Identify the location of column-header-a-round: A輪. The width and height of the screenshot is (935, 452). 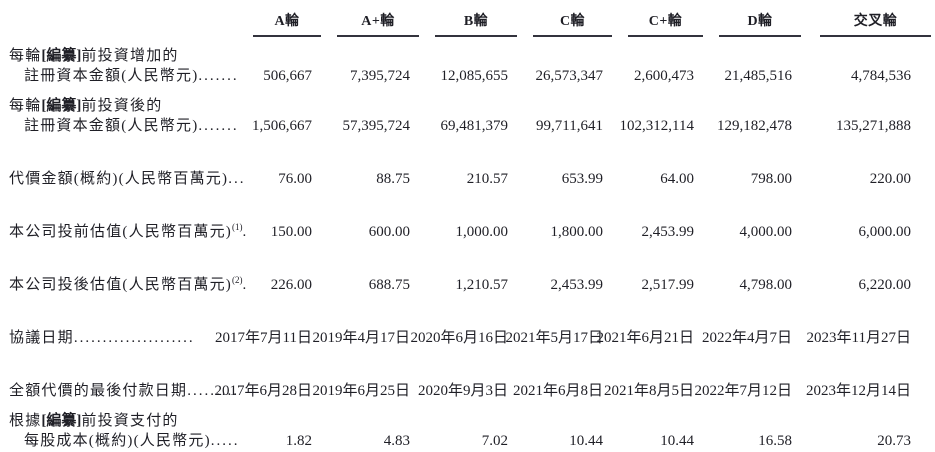
(288, 21).